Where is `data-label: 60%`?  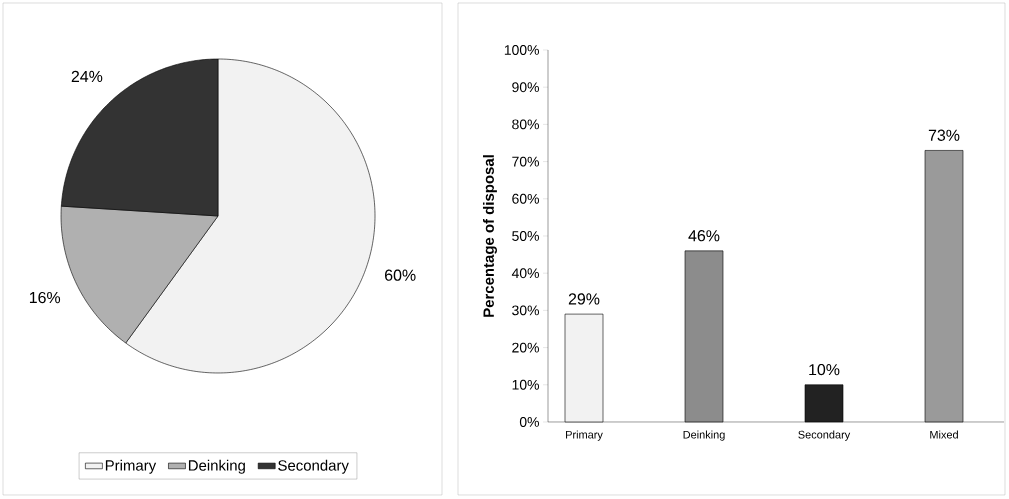 data-label: 60% is located at coordinates (400, 275).